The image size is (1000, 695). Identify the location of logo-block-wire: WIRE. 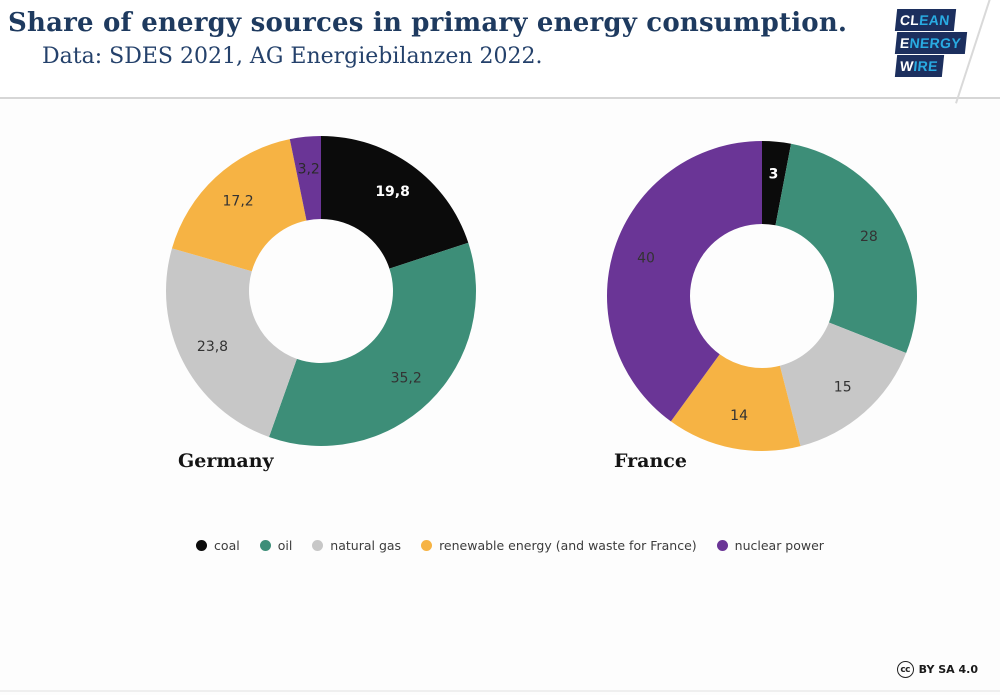
(919, 66).